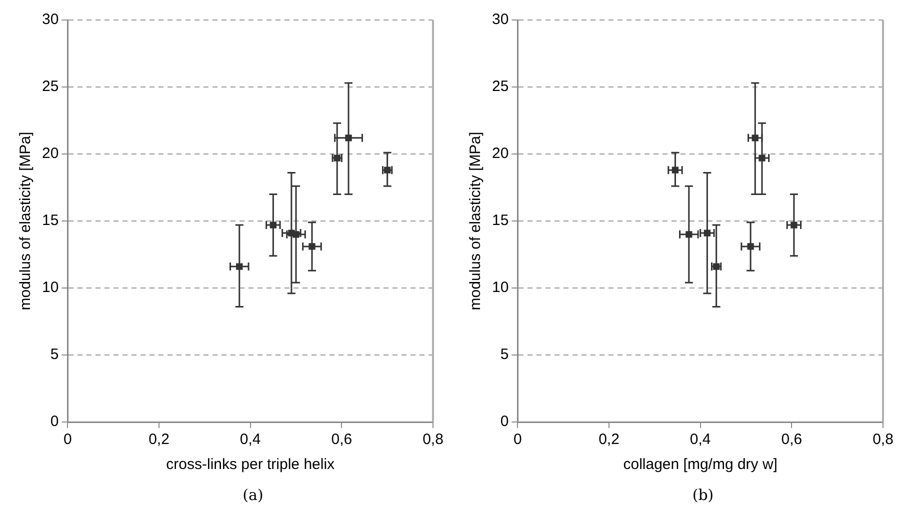 The height and width of the screenshot is (530, 920). I want to click on x-axis-title: collagen [mg/mg dry w], so click(700, 465).